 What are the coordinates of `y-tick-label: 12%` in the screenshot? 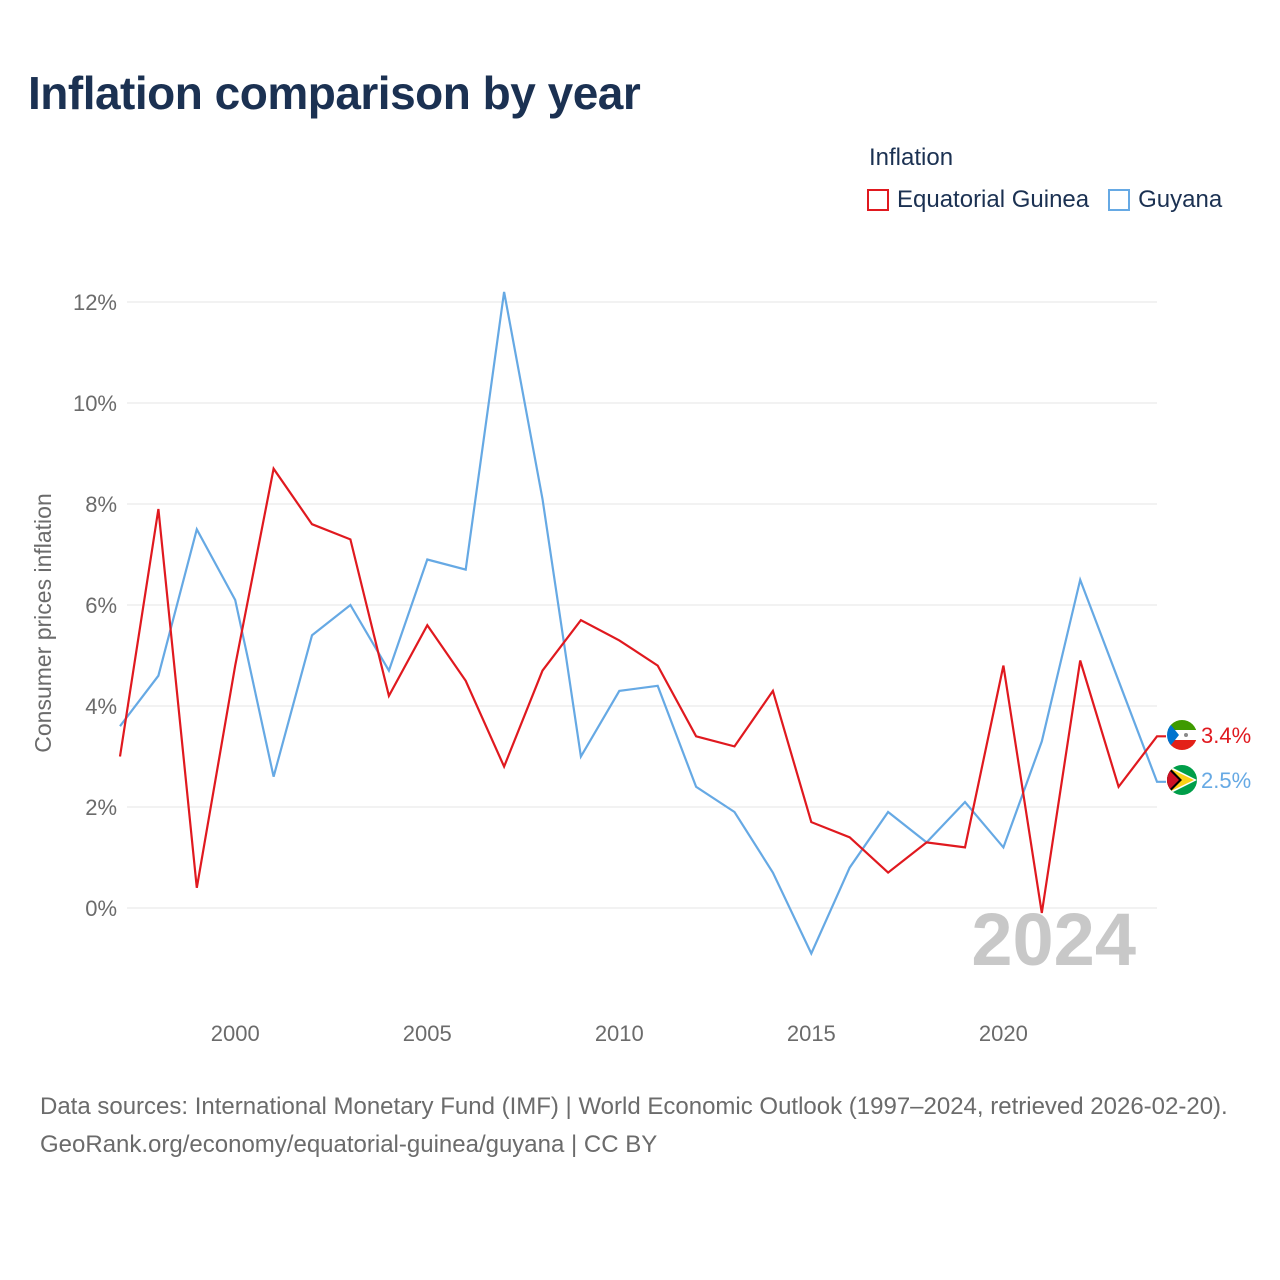 It's located at (95, 302).